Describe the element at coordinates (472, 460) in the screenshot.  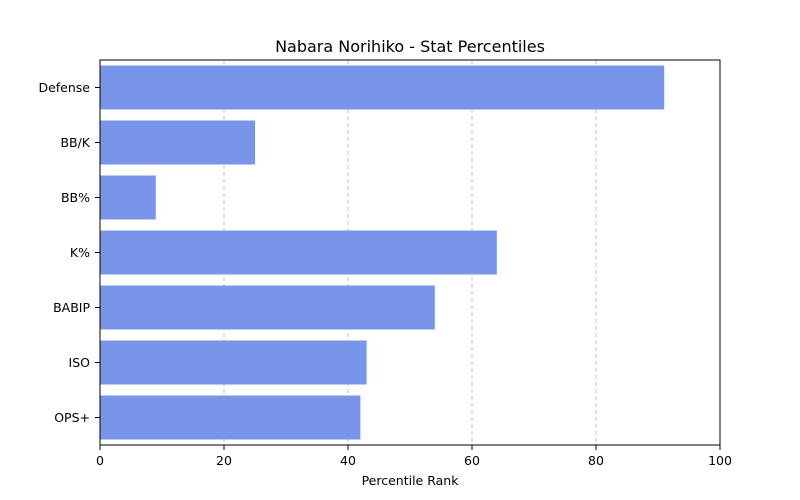
I see `x-tick-label: 60` at that location.